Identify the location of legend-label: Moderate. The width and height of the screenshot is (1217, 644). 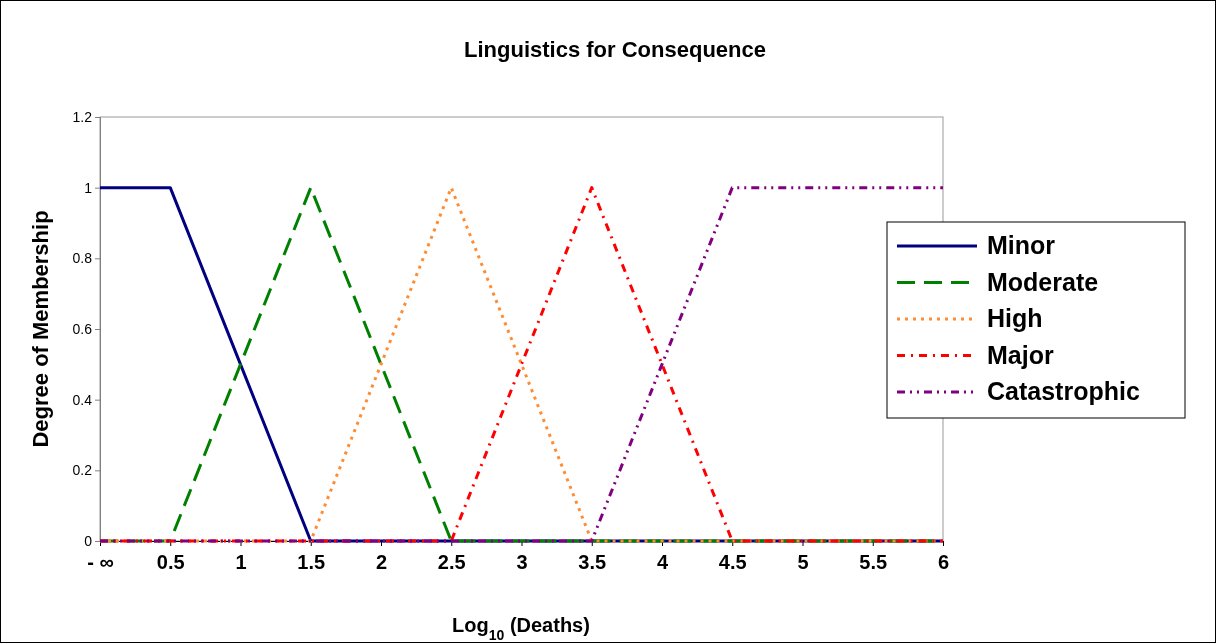
(1043, 281).